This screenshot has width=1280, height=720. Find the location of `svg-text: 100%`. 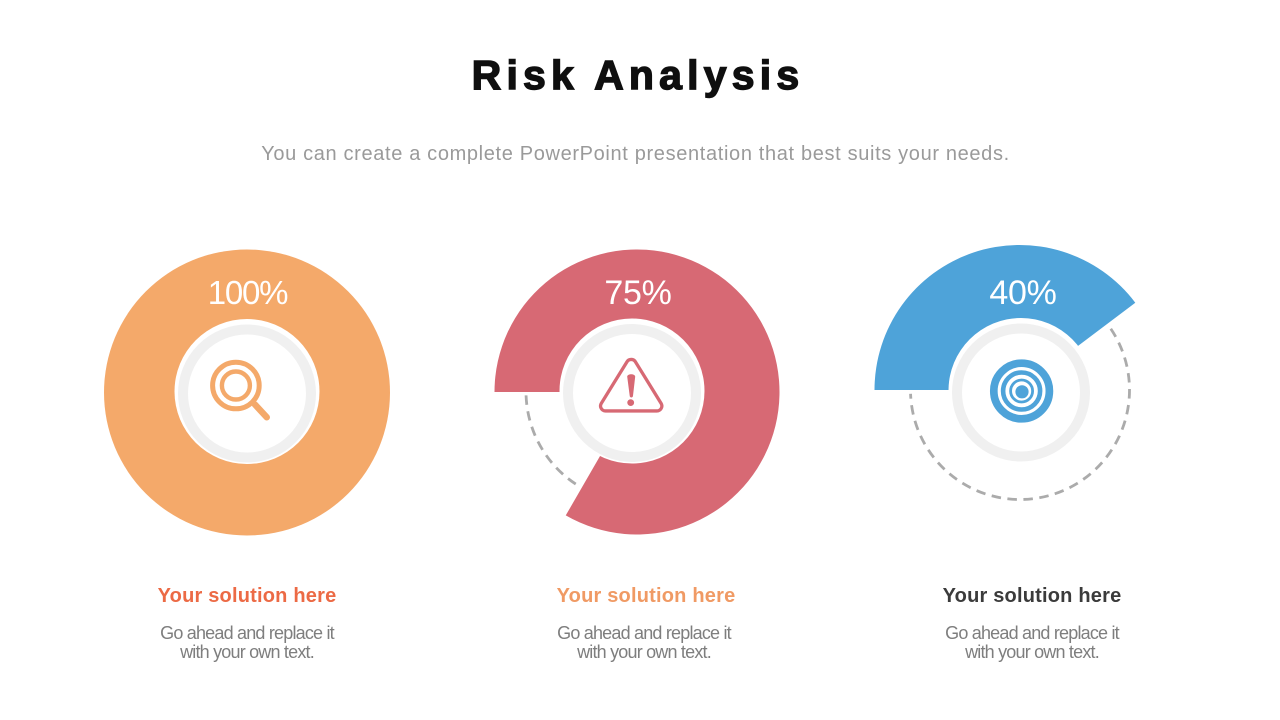

svg-text: 100% is located at coordinates (248, 292).